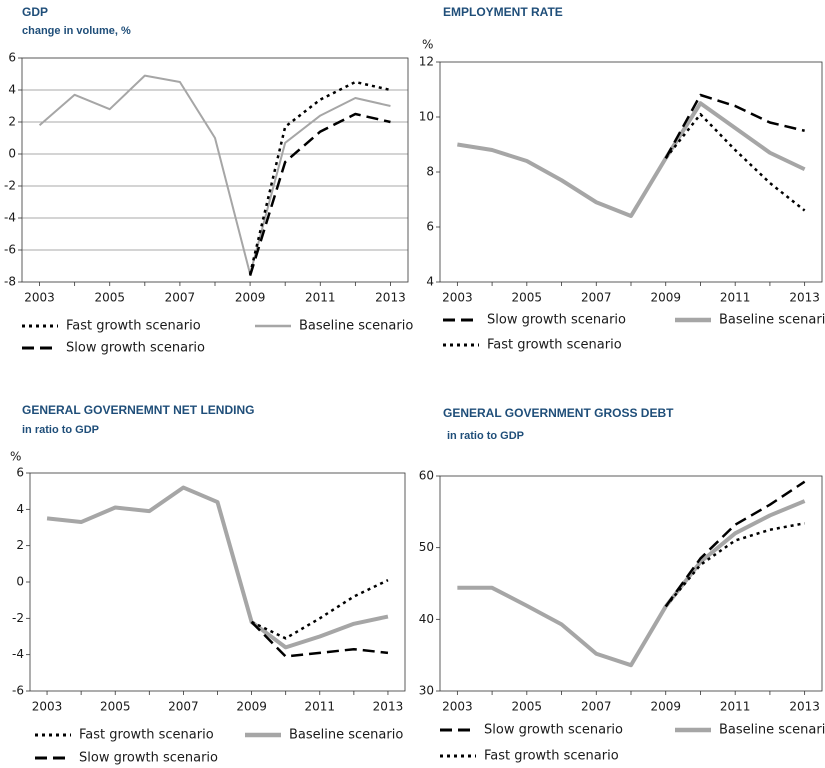  Describe the element at coordinates (35, 12) in the screenshot. I see `chart-title: GDP` at that location.